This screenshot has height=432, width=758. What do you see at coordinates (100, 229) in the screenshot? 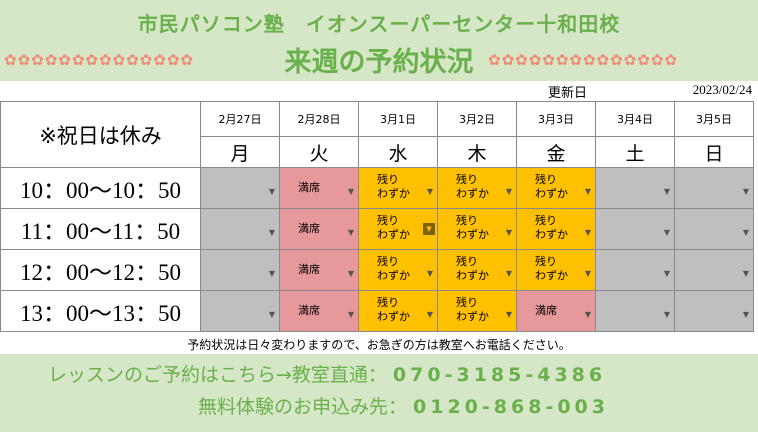
I see `time-range: 11：00〜11：50` at bounding box center [100, 229].